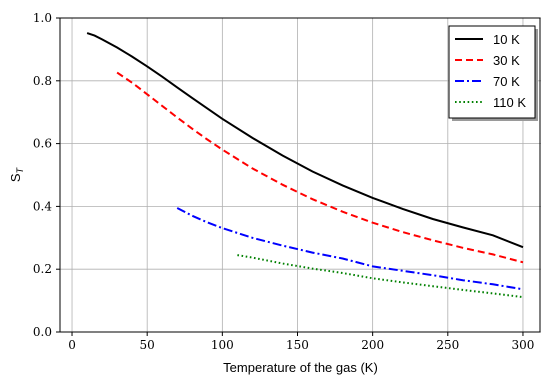  What do you see at coordinates (42, 144) in the screenshot?
I see `y-tick-label: 0.6` at bounding box center [42, 144].